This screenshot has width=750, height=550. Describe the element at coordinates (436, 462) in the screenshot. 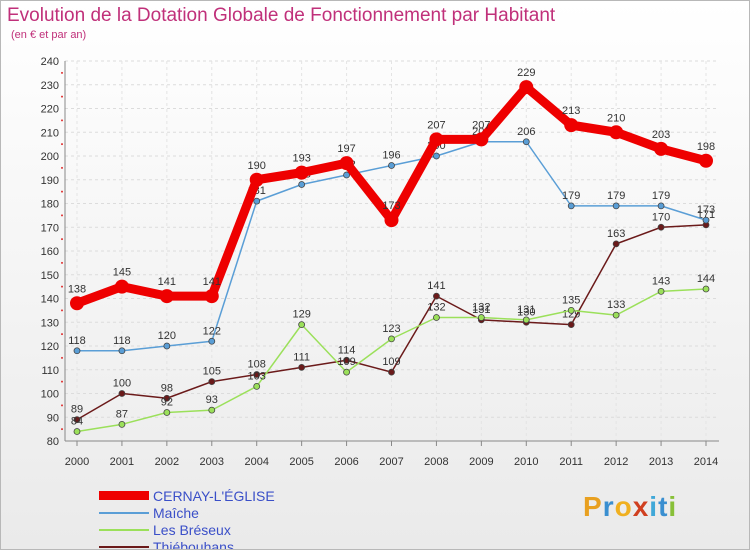

I see `x-tick-label: 2008` at that location.